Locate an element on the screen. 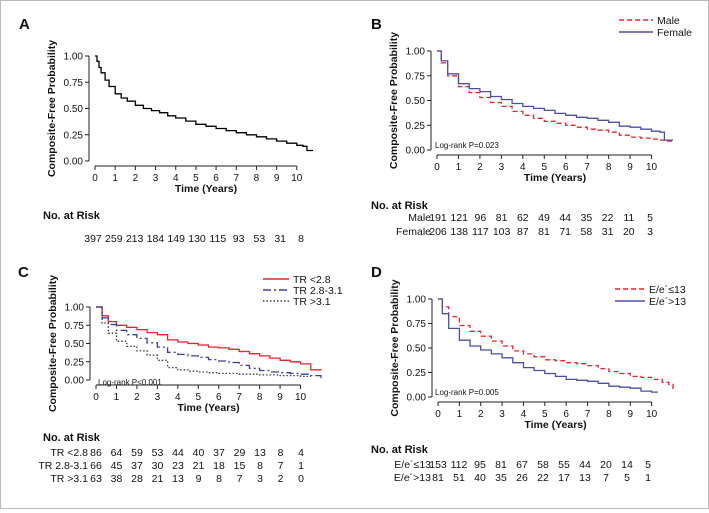 The image size is (709, 513). risk-value: 153 is located at coordinates (438, 465).